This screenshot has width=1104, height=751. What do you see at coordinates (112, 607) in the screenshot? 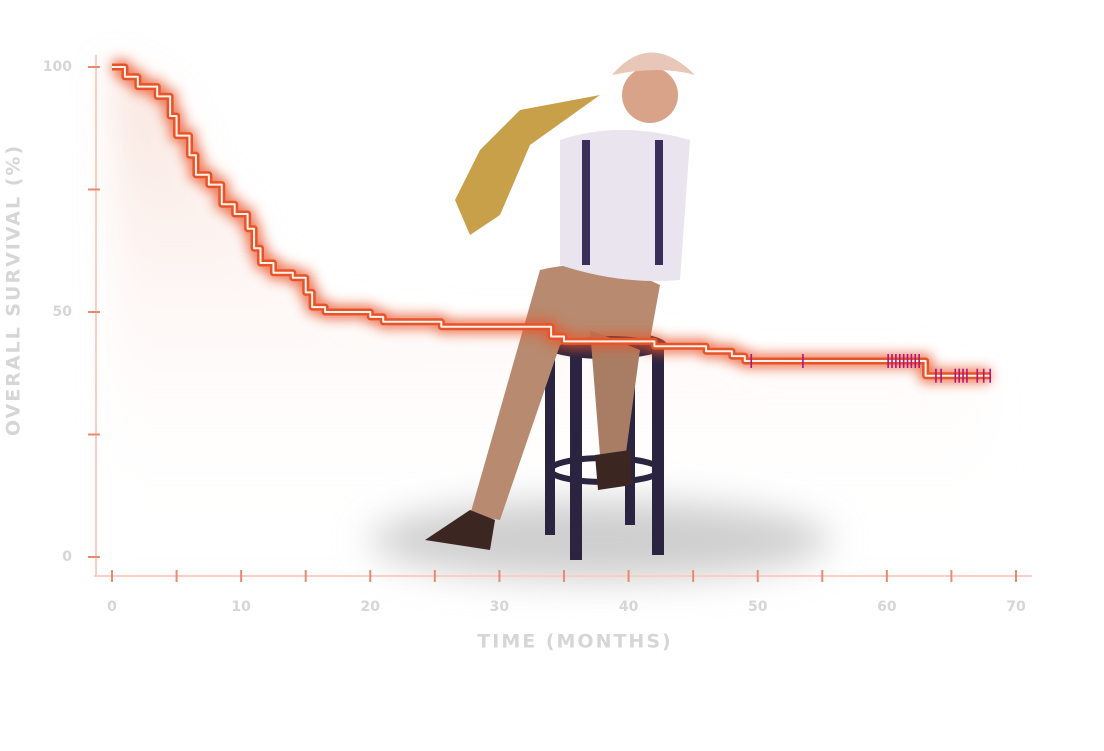
I see `x-tick-label: 0` at bounding box center [112, 607].